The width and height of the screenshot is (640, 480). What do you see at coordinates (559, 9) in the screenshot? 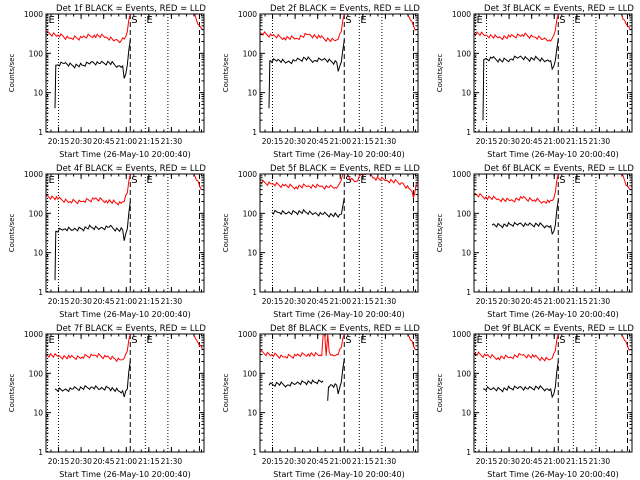
I see `panel-title: Det 3f BLACK = Events, RED = LLD` at bounding box center [559, 9].